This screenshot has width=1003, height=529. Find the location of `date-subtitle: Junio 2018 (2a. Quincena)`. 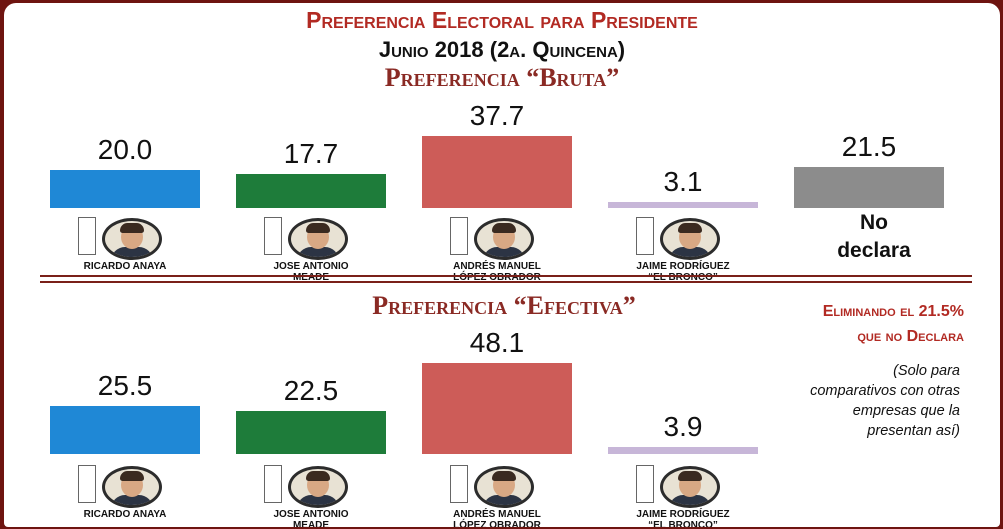

date-subtitle: Junio 2018 (2a. Quincena) is located at coordinates (502, 49).